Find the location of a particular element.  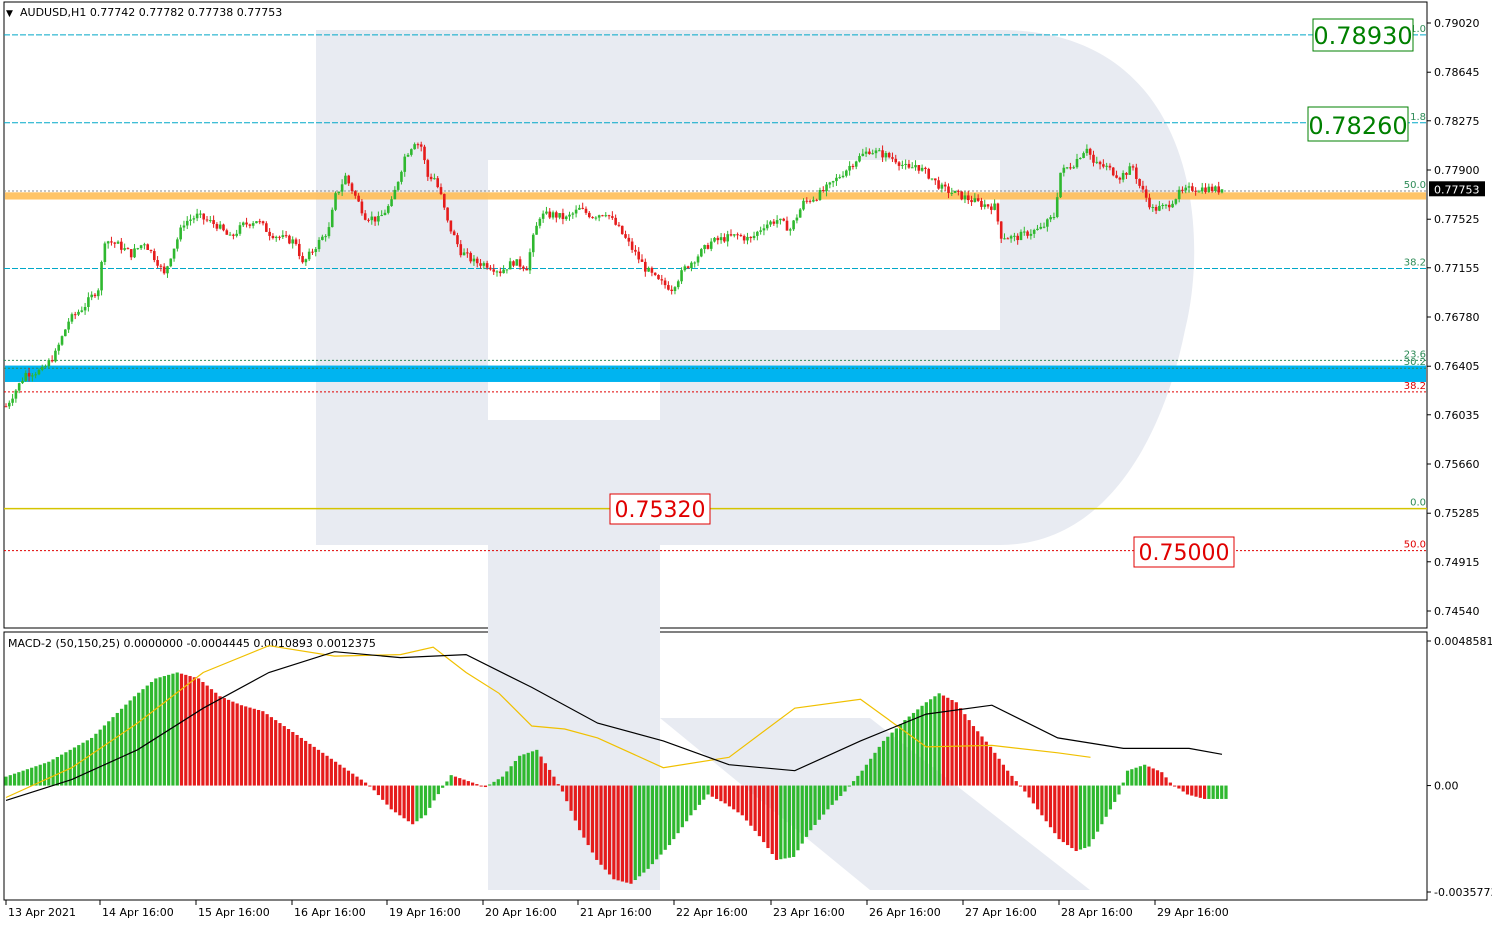

macd-tick-label: -0.0035773 is located at coordinates (1463, 892).